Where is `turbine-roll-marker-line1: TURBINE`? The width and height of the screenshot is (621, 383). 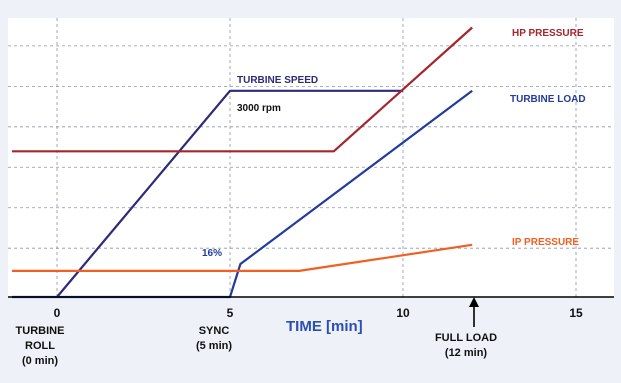
turbine-roll-marker-line1: TURBINE is located at coordinates (40, 331).